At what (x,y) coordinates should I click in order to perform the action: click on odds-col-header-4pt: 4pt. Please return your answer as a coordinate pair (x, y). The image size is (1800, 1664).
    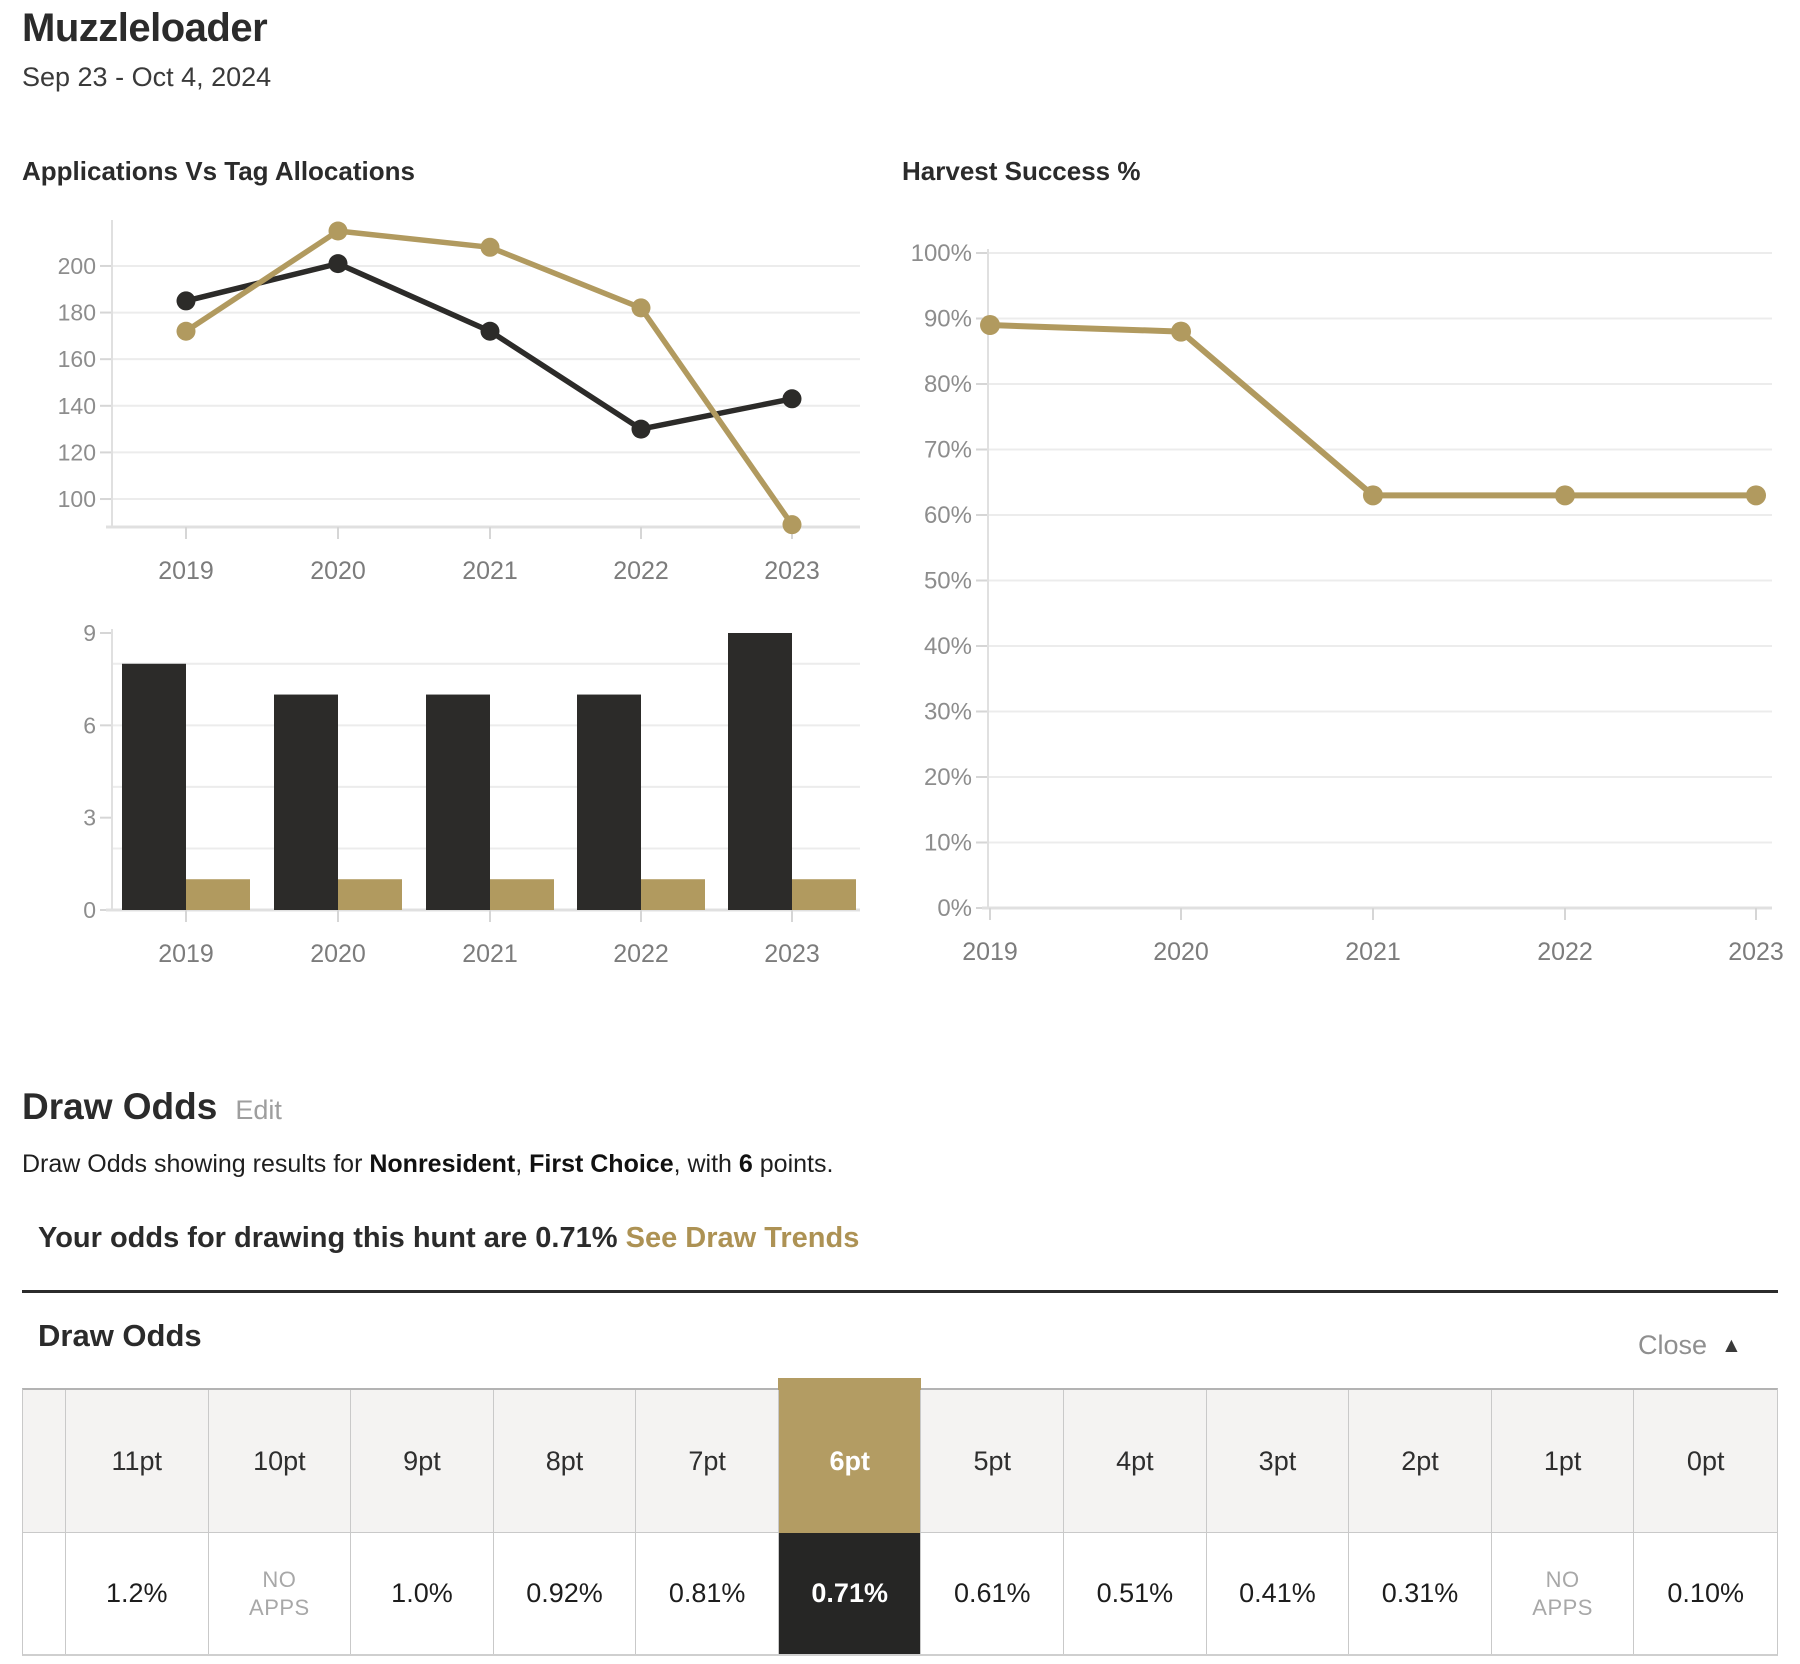
    Looking at the image, I should click on (1135, 1461).